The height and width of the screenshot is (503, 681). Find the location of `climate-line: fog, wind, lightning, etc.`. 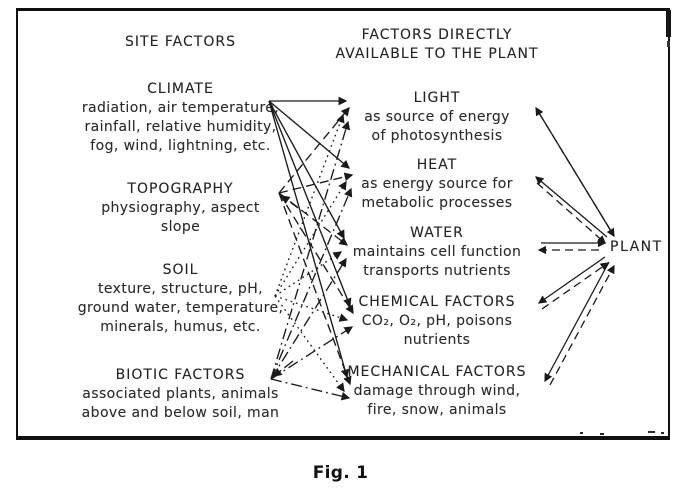

climate-line: fog, wind, lightning, etc. is located at coordinates (180, 146).